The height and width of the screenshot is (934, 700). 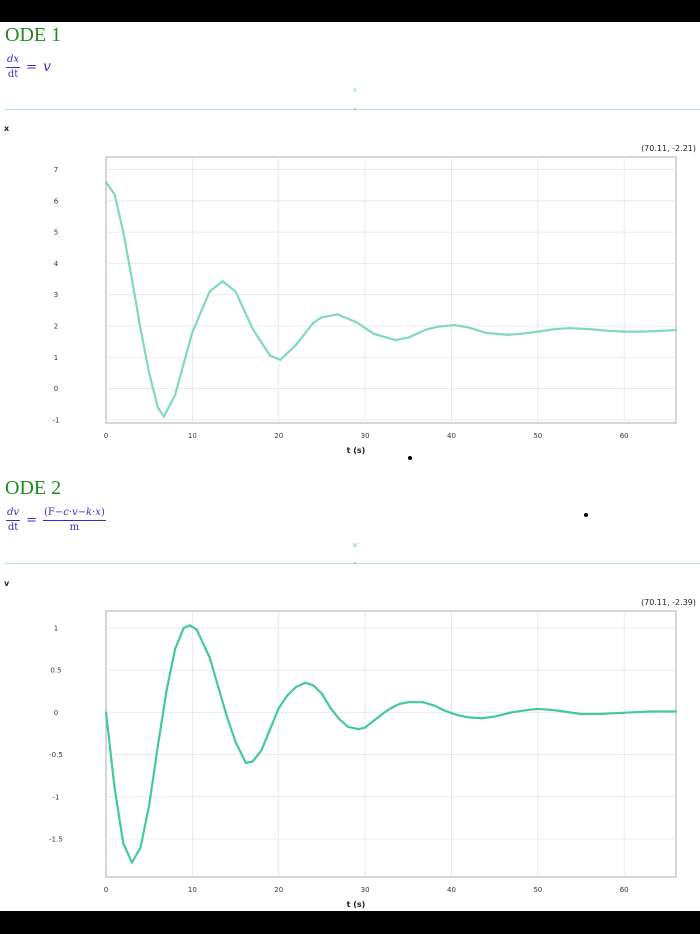 What do you see at coordinates (31, 520) in the screenshot?
I see `ode2-equals: =` at bounding box center [31, 520].